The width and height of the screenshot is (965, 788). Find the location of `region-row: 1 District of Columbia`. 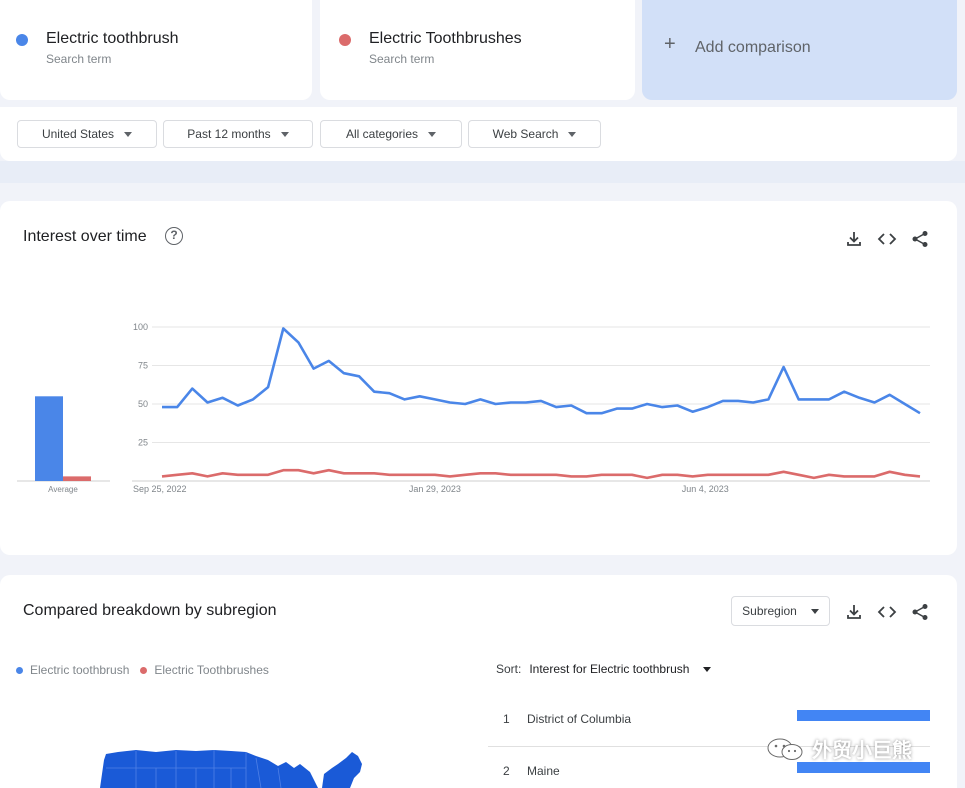

region-row: 1 District of Columbia is located at coordinates (709, 736).